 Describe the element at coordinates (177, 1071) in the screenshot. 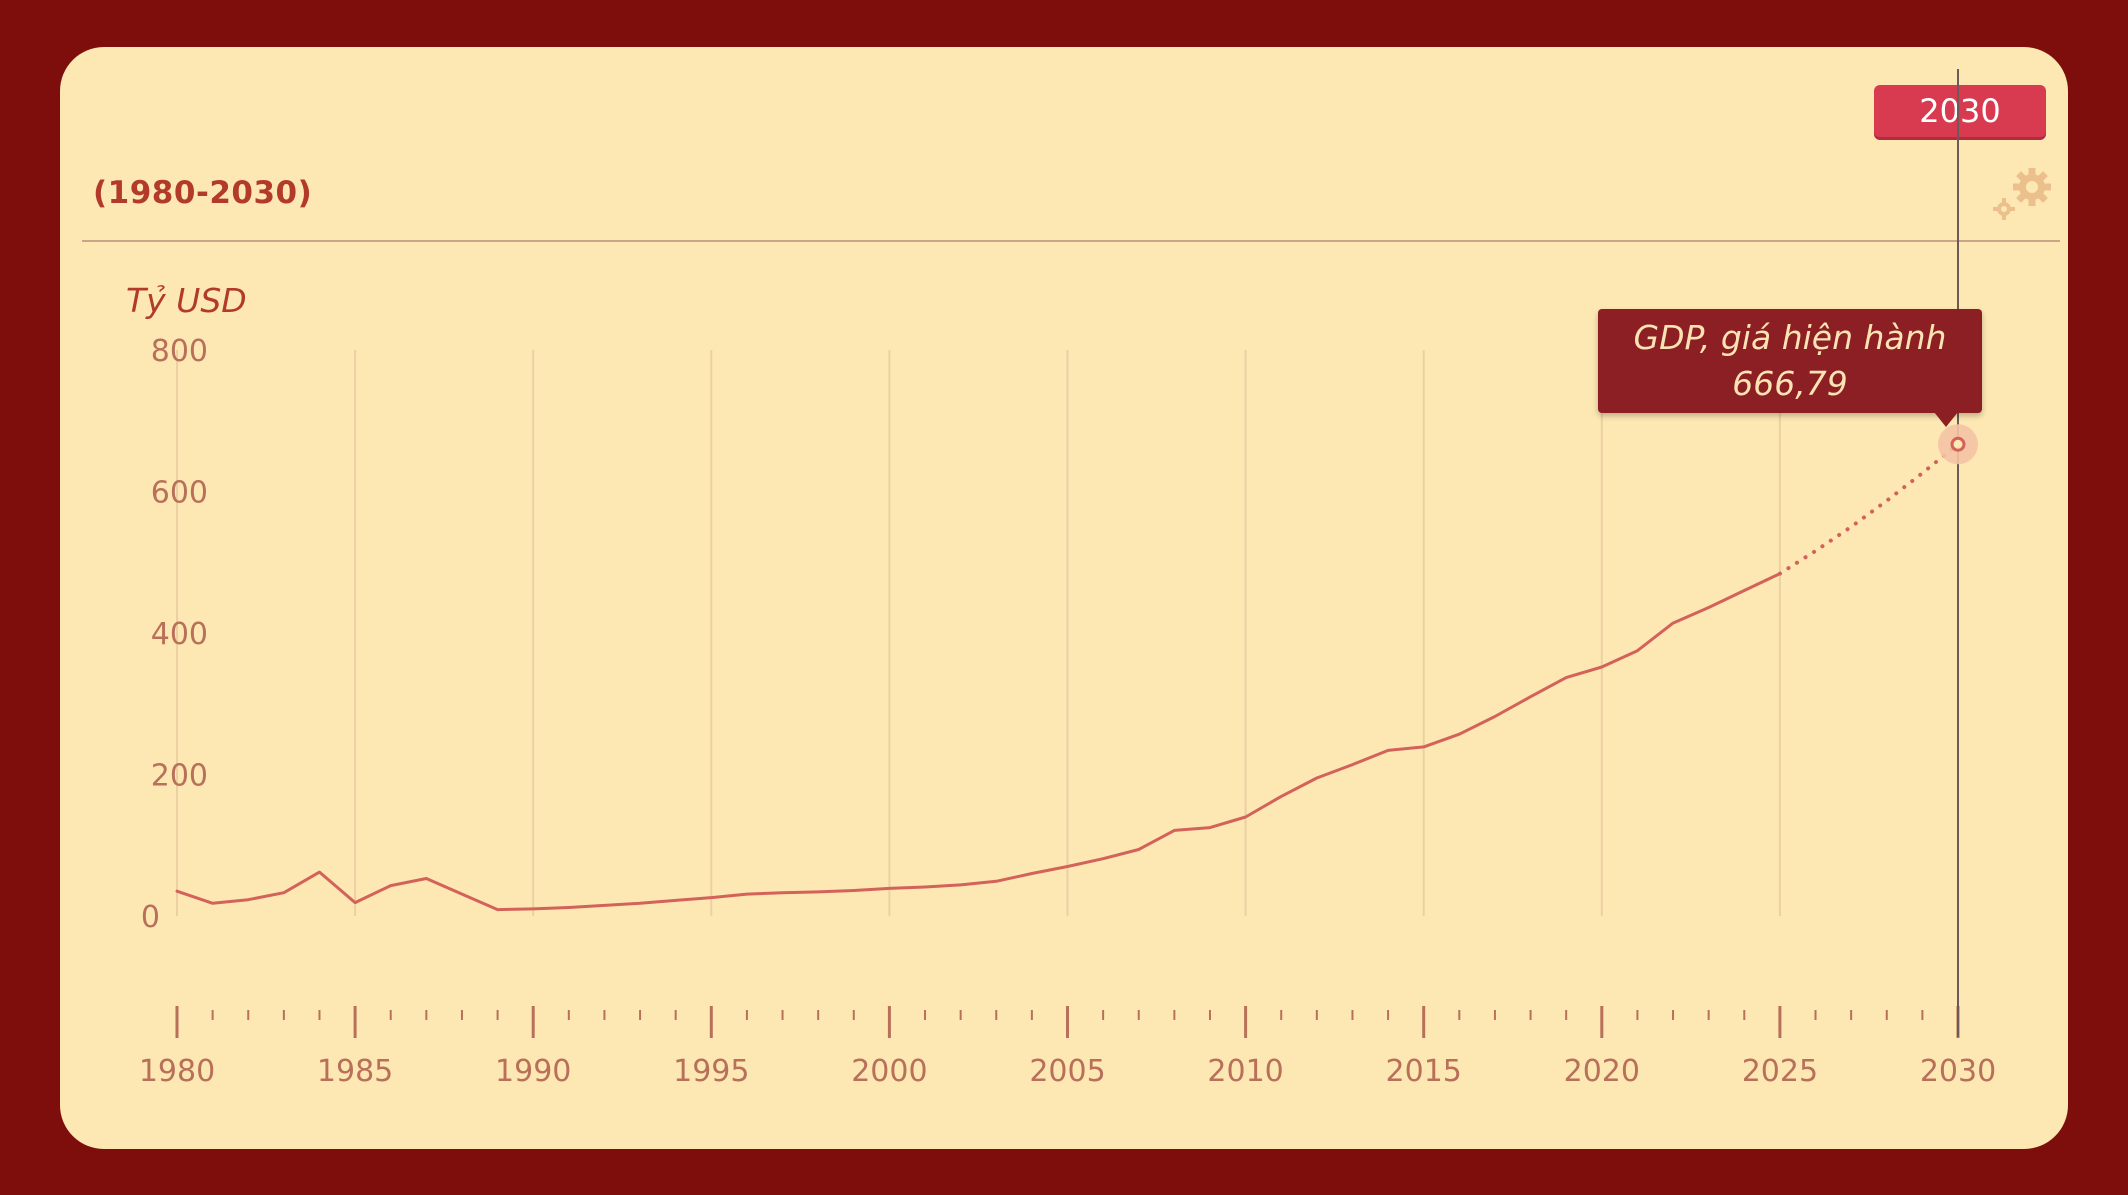

I see `x-tick-label: 1980` at that location.